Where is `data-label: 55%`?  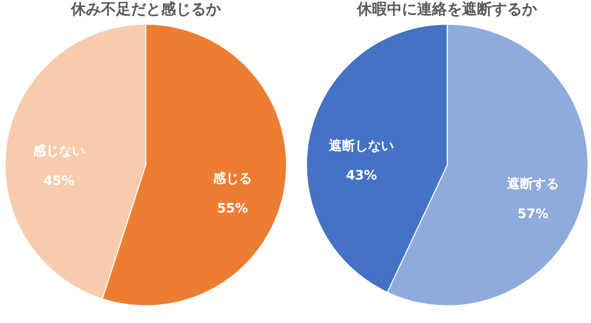 data-label: 55% is located at coordinates (232, 209).